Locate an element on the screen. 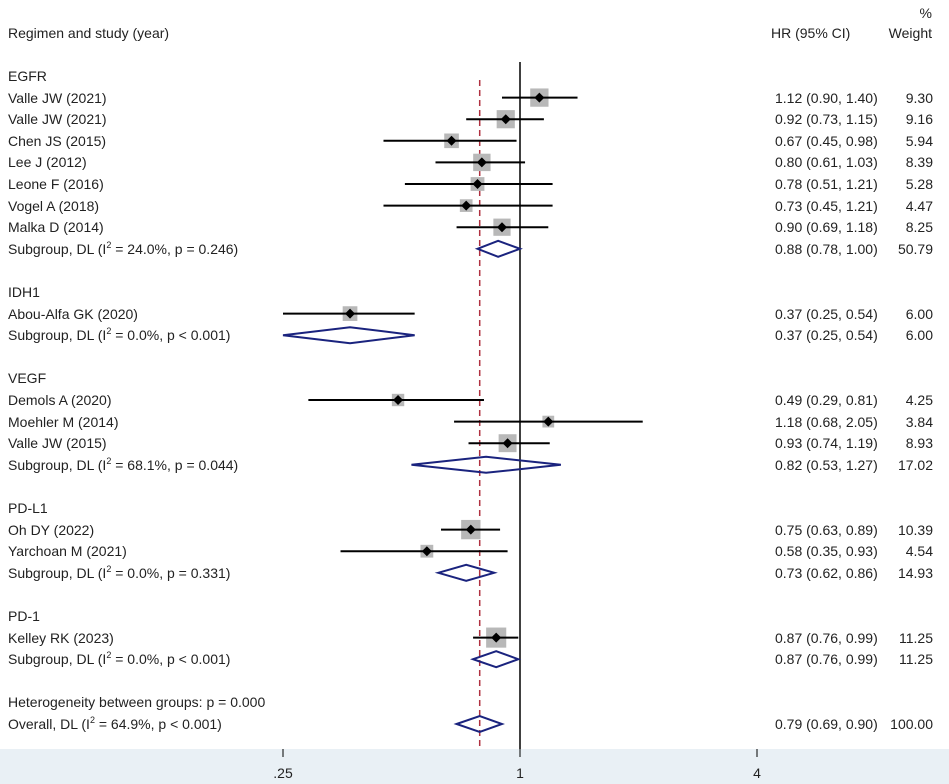 The image size is (949, 784). study-row-weight: 4.54 is located at coordinates (919, 551).